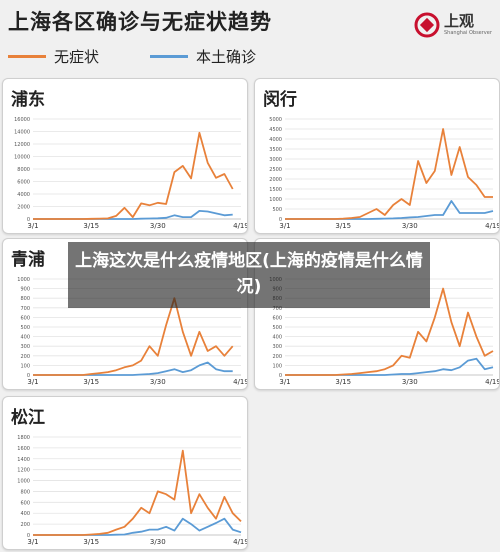  What do you see at coordinates (459, 21) in the screenshot?
I see `logo-text: 上观` at bounding box center [459, 21].